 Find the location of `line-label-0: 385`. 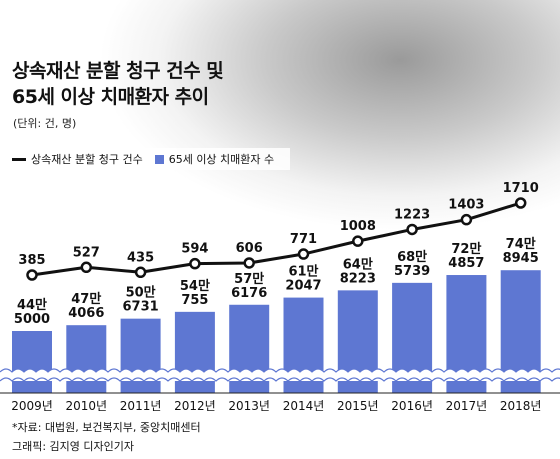

line-label-0: 385 is located at coordinates (31, 260).